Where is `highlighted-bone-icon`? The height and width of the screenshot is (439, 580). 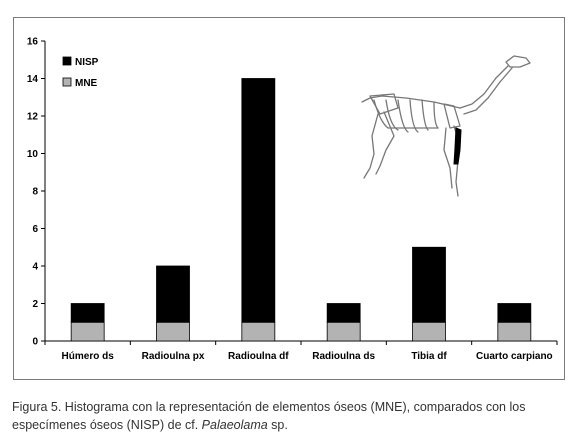 highlighted-bone-icon is located at coordinates (457, 146).